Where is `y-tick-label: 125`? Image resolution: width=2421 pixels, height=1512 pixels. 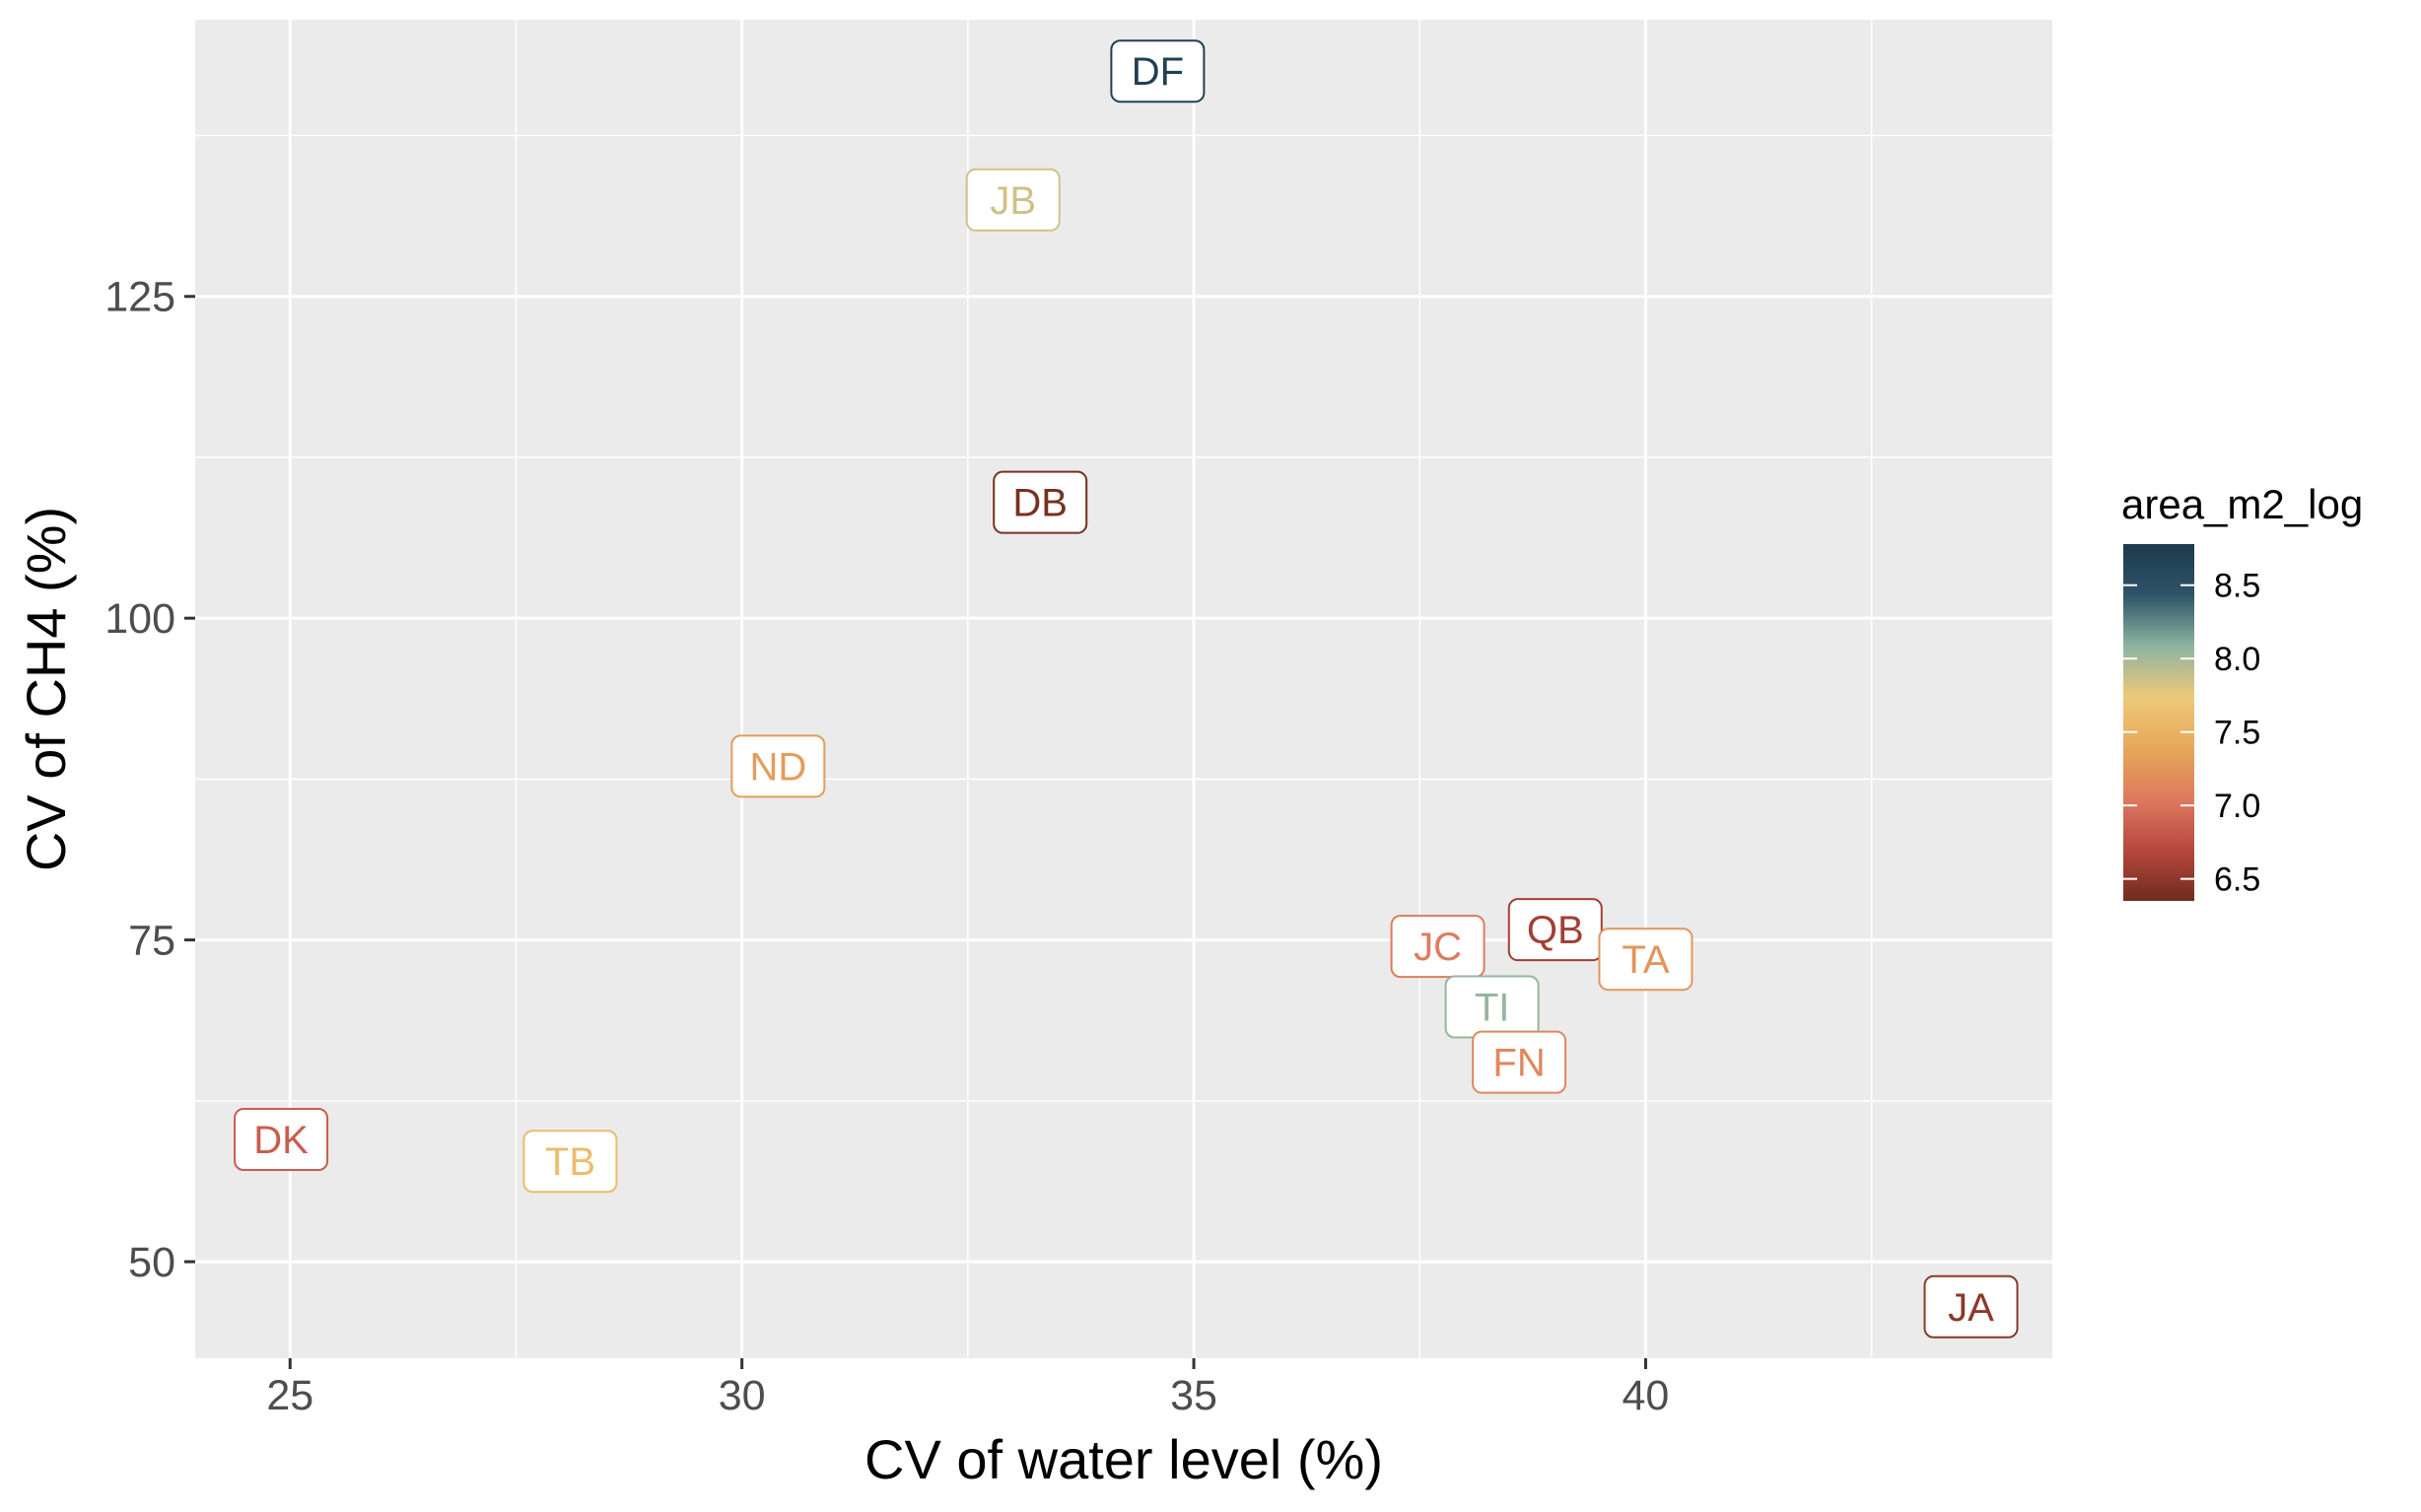 y-tick-label: 125 is located at coordinates (139, 298).